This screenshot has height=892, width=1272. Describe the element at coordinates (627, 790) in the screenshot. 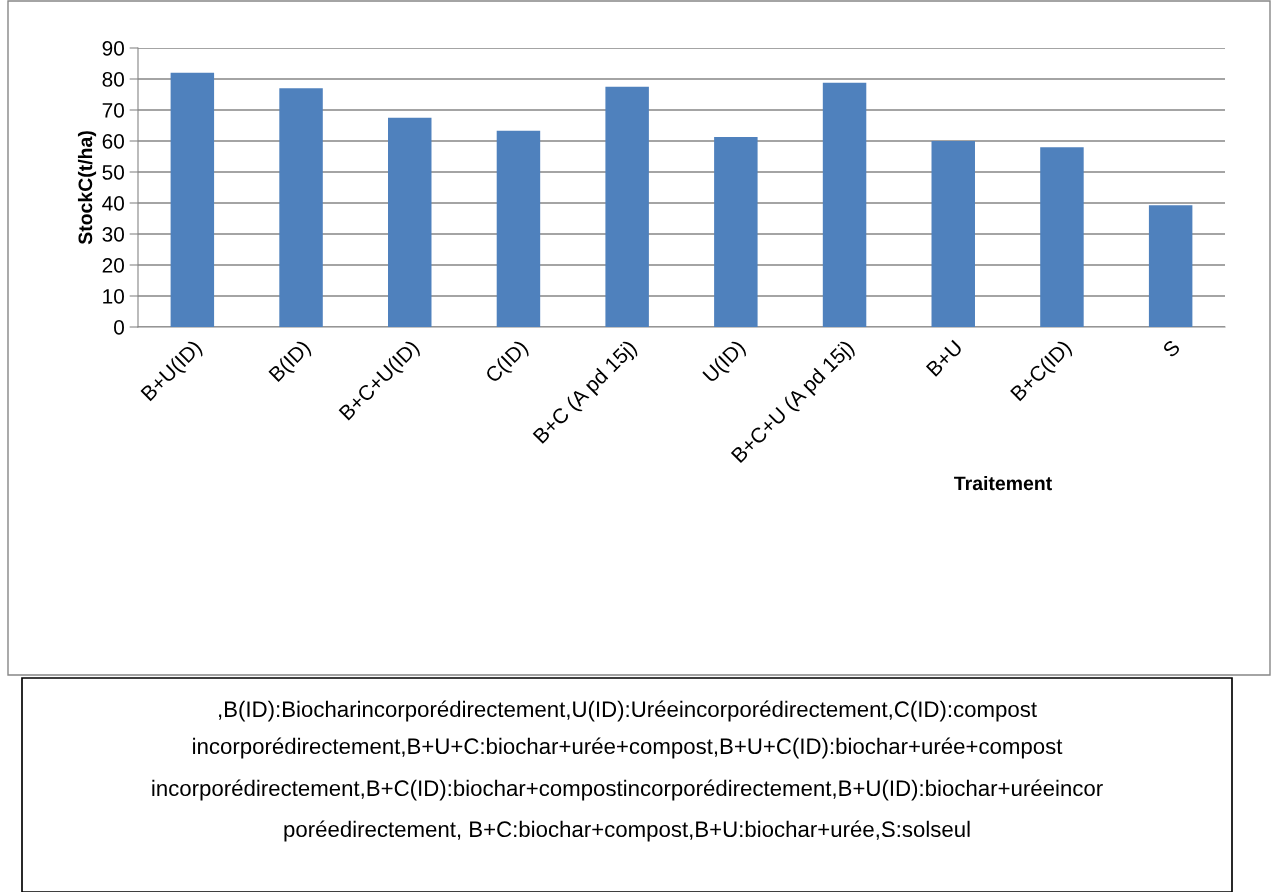

I see `text: incorporédirectement,B+C(ID):biochar+compostincorporédirectement,B+U(ID):biochar+uréeincor` at that location.